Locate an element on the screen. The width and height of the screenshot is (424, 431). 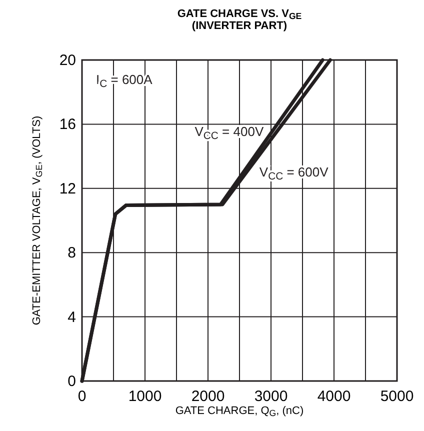
chart-subtitle: (INVERTER PART) is located at coordinates (240, 26).